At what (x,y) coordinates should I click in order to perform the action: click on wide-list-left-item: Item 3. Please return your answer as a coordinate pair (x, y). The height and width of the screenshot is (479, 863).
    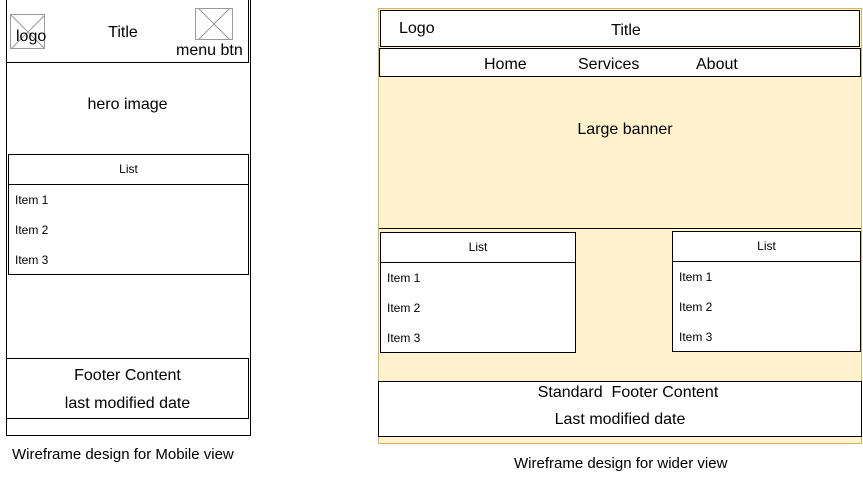
    Looking at the image, I should click on (404, 338).